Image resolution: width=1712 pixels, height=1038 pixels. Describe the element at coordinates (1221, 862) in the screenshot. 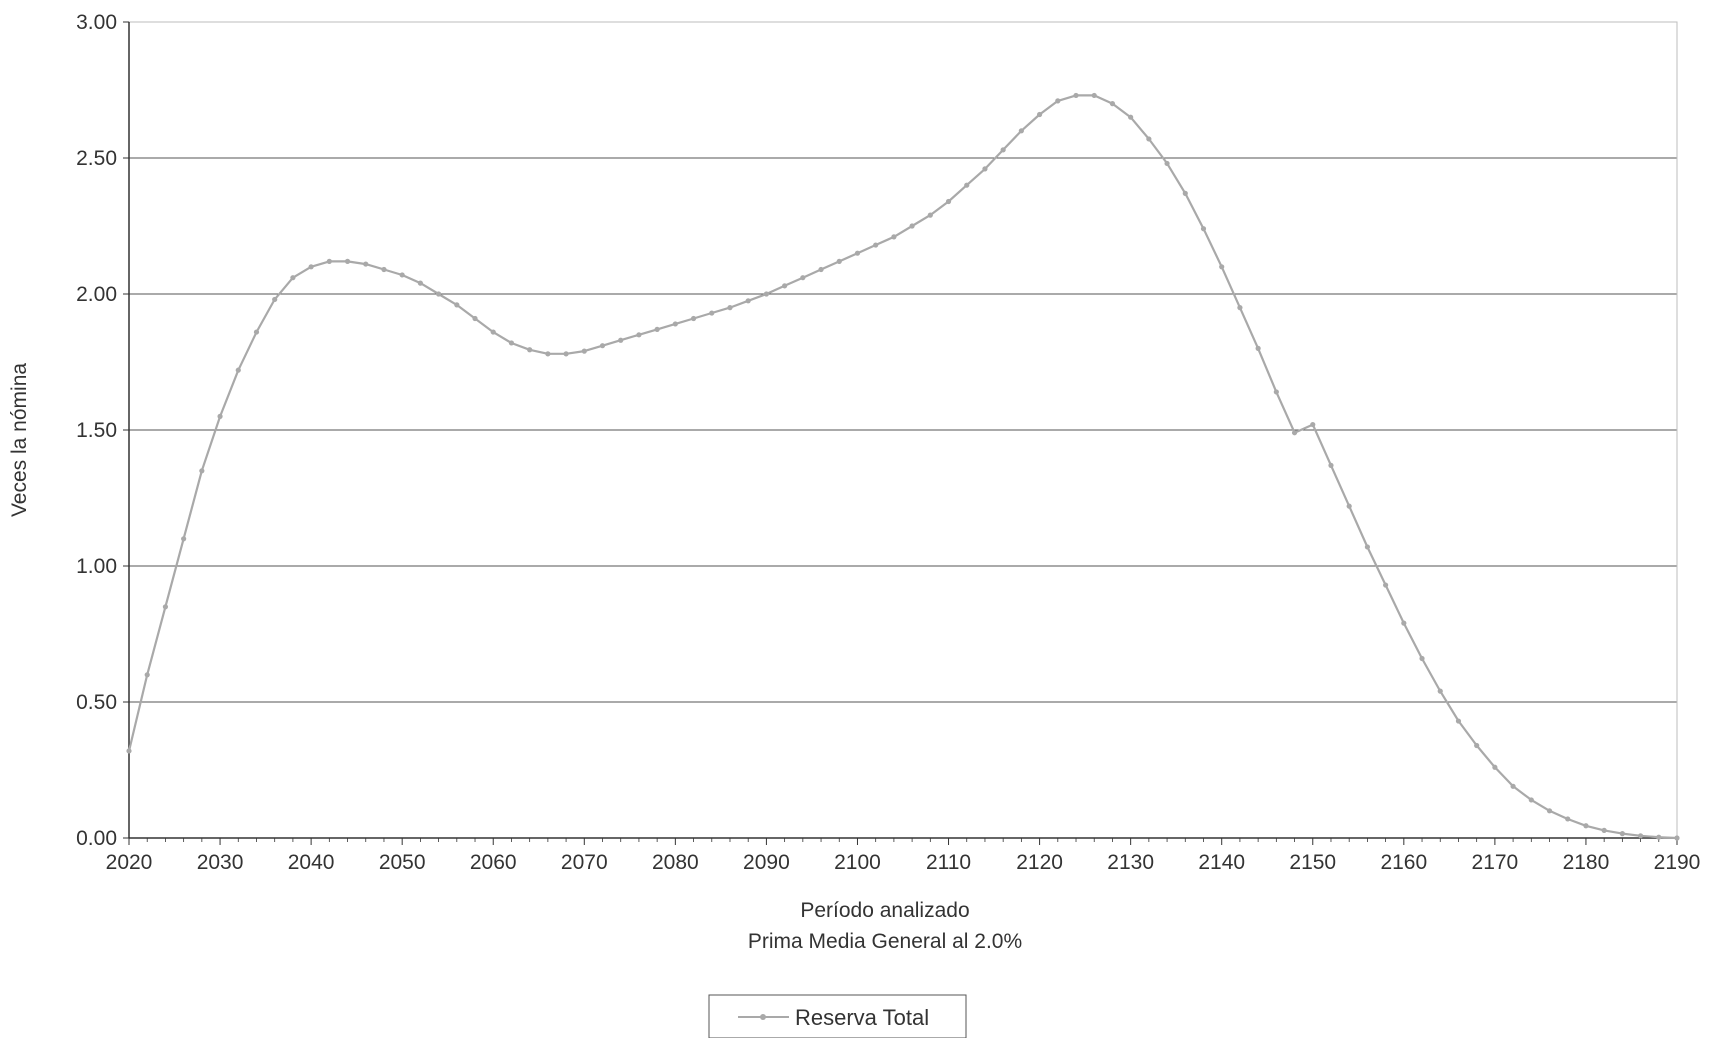

I see `x-tick-label: 2140` at that location.